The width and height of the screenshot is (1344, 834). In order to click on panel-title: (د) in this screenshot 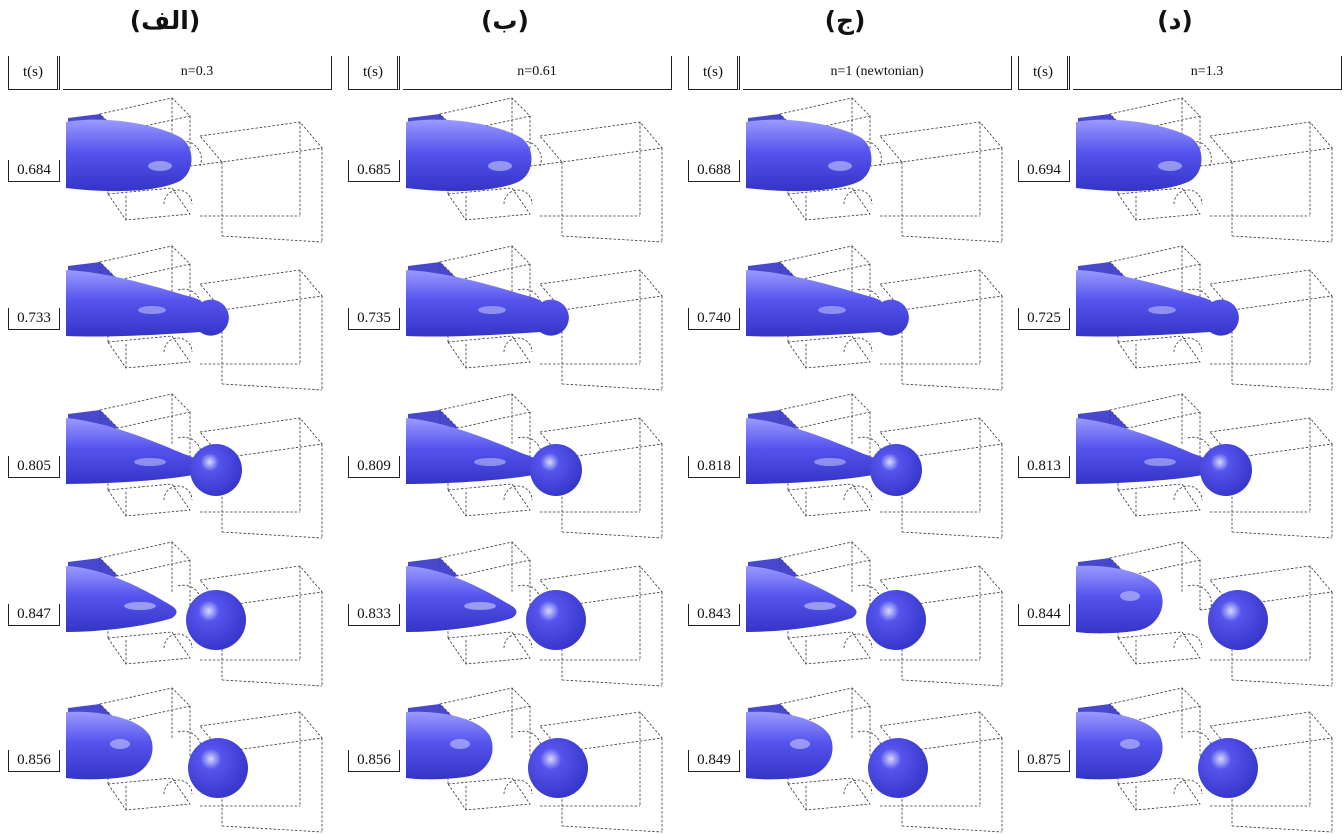, I will do `click(1175, 20)`.